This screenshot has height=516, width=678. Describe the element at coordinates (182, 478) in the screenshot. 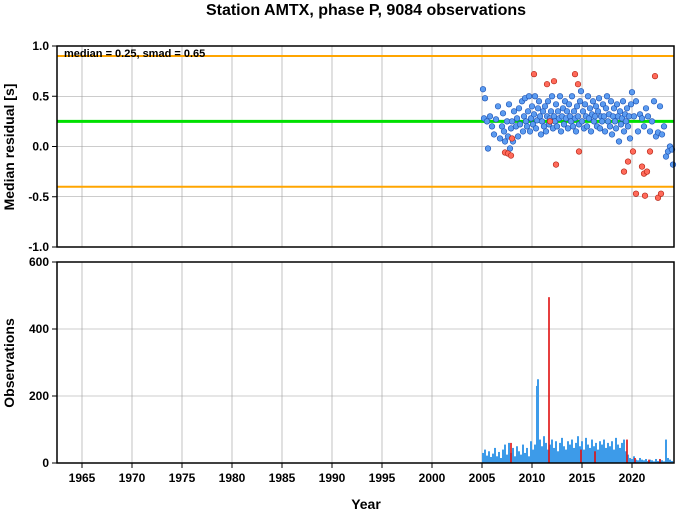

I see `x-tick-label: 1975` at that location.